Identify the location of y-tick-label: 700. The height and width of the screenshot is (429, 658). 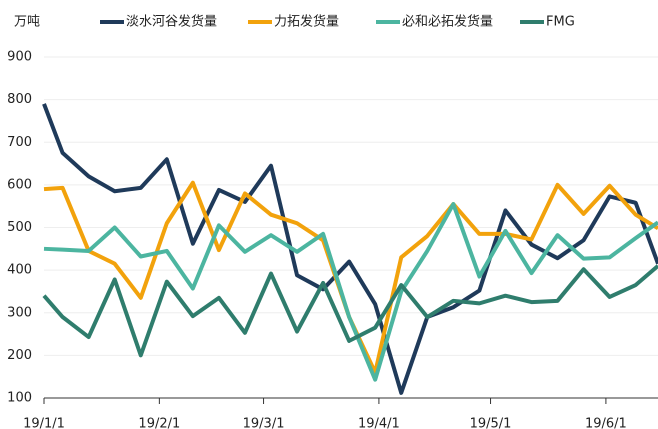
(19, 142).